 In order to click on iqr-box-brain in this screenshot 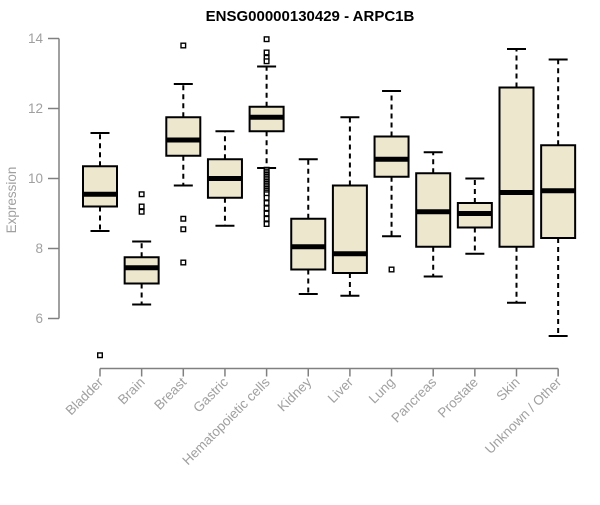, I will do `click(141, 270)`.